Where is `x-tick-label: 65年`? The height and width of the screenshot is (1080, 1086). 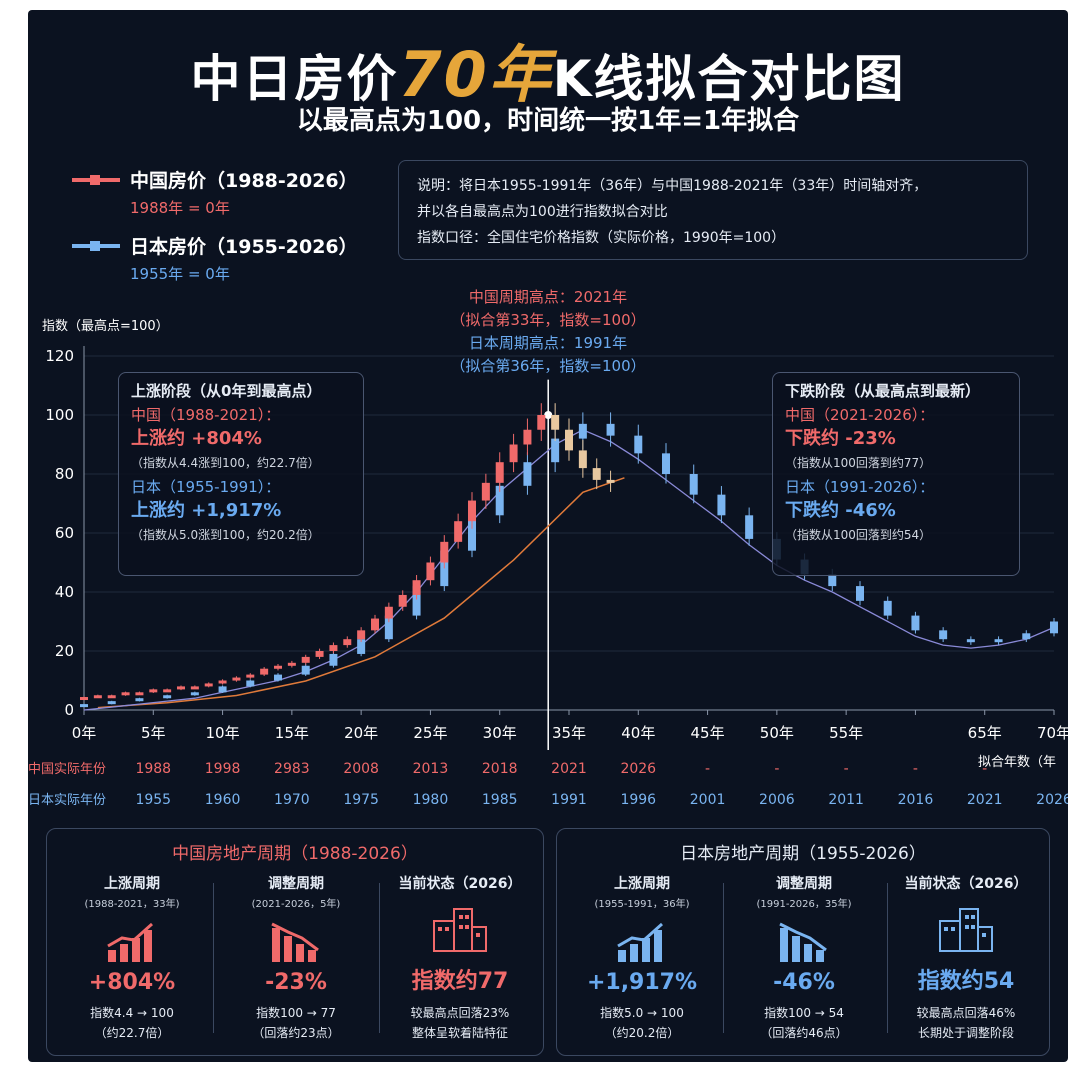
x-tick-label: 65年 is located at coordinates (985, 733).